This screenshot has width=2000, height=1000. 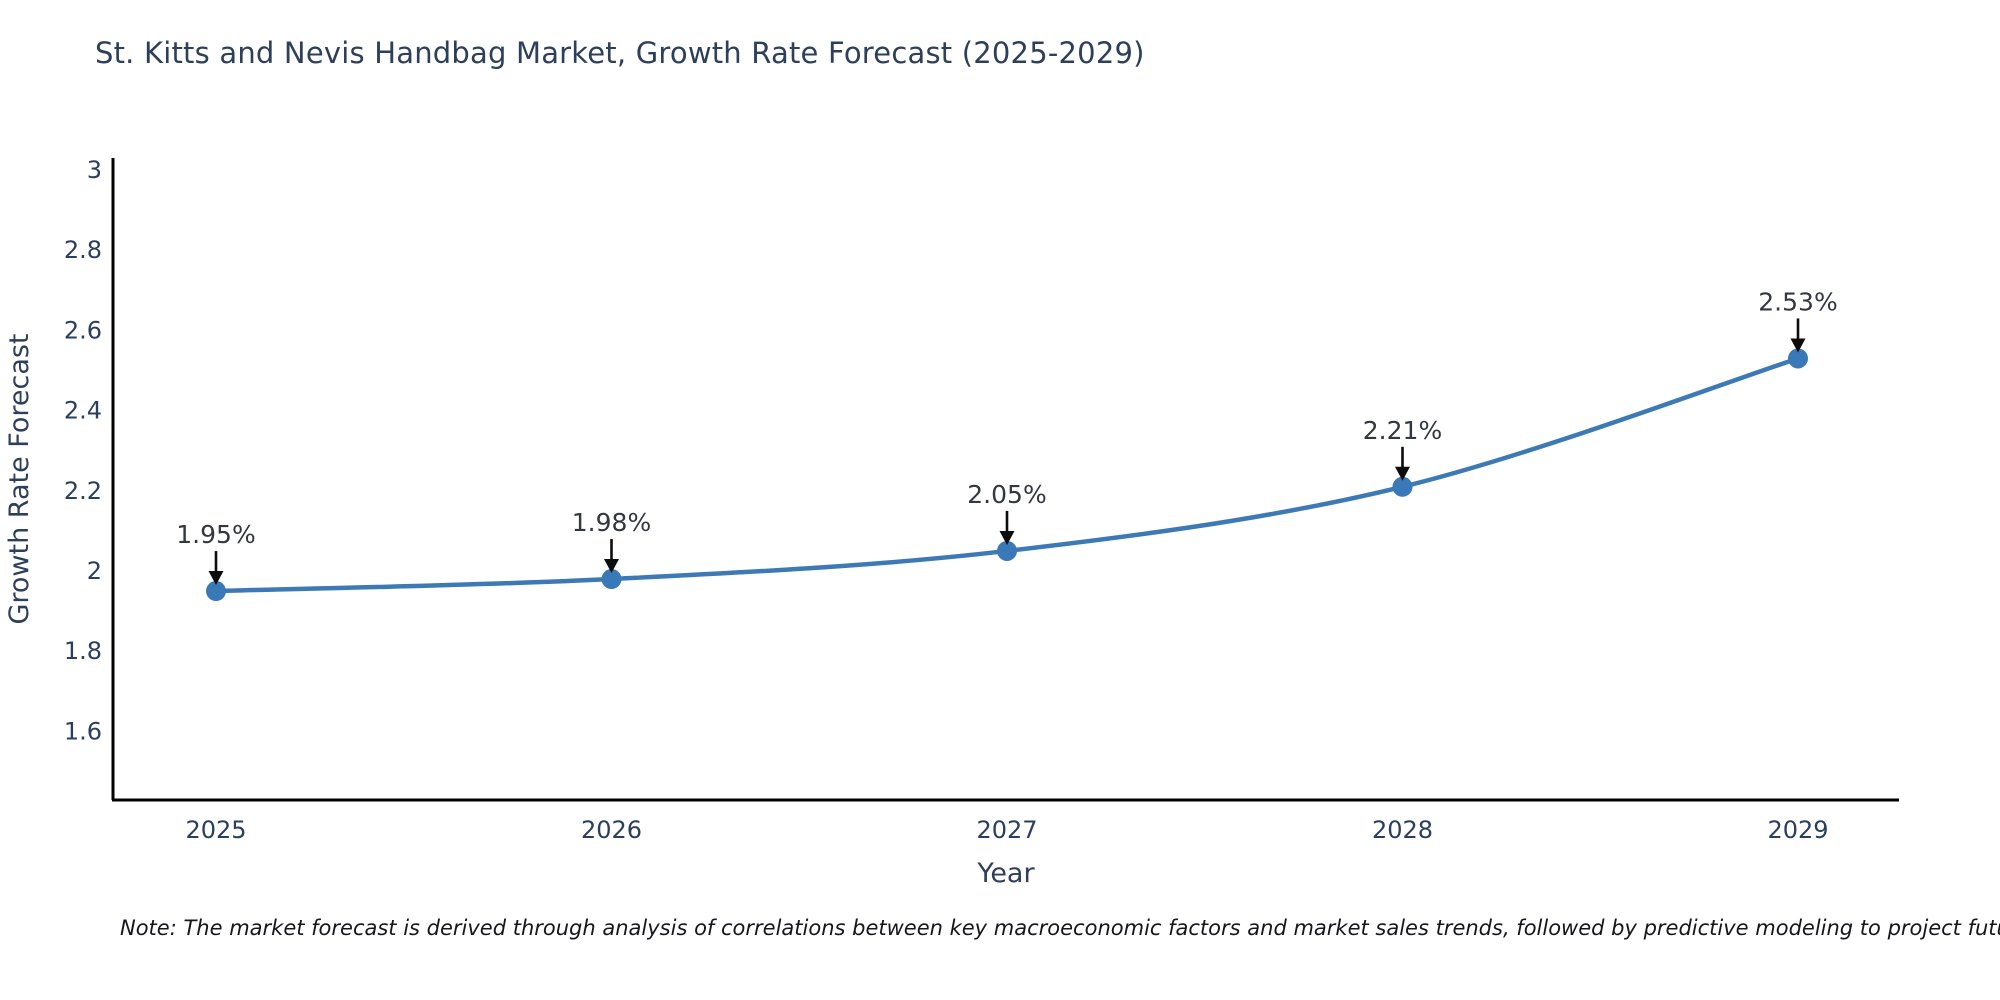 I want to click on data-point-annotation: 1.98%, so click(x=611, y=522).